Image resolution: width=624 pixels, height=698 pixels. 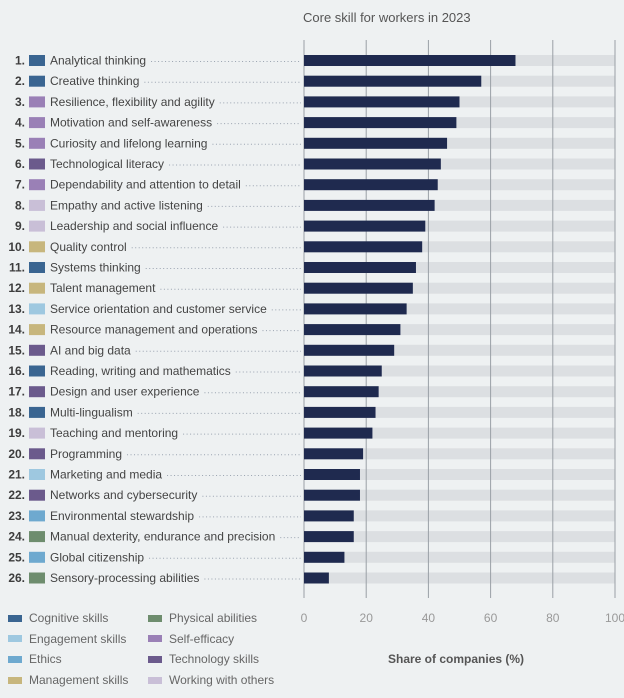 What do you see at coordinates (491, 618) in the screenshot?
I see `x-tick-label: 60` at bounding box center [491, 618].